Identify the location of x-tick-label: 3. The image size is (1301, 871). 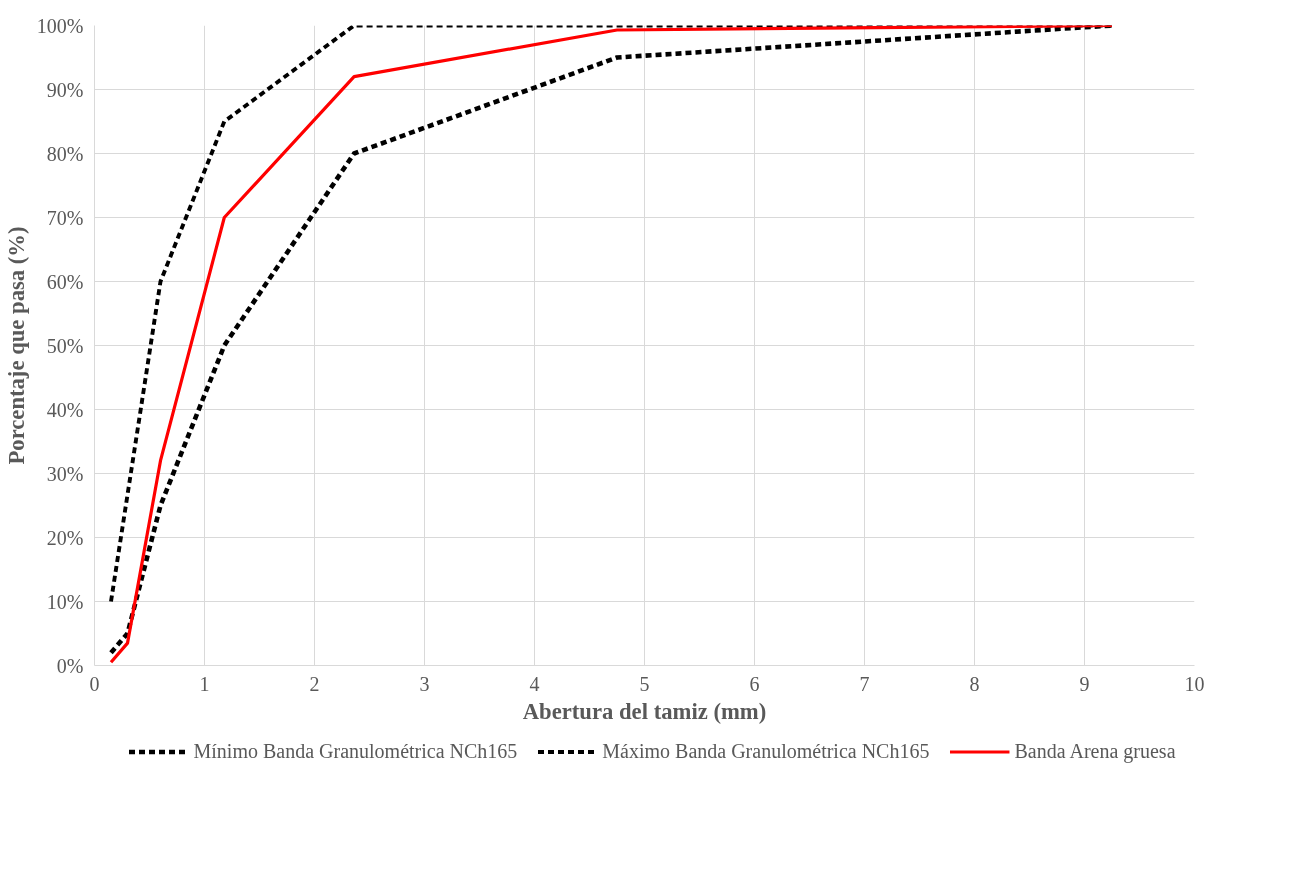
(424, 683).